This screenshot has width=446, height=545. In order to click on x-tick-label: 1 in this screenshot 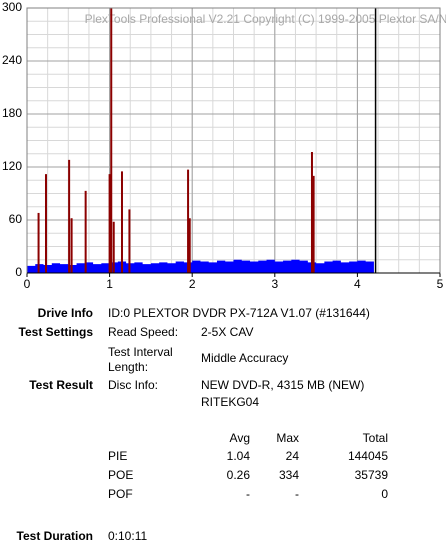, I will do `click(109, 284)`.